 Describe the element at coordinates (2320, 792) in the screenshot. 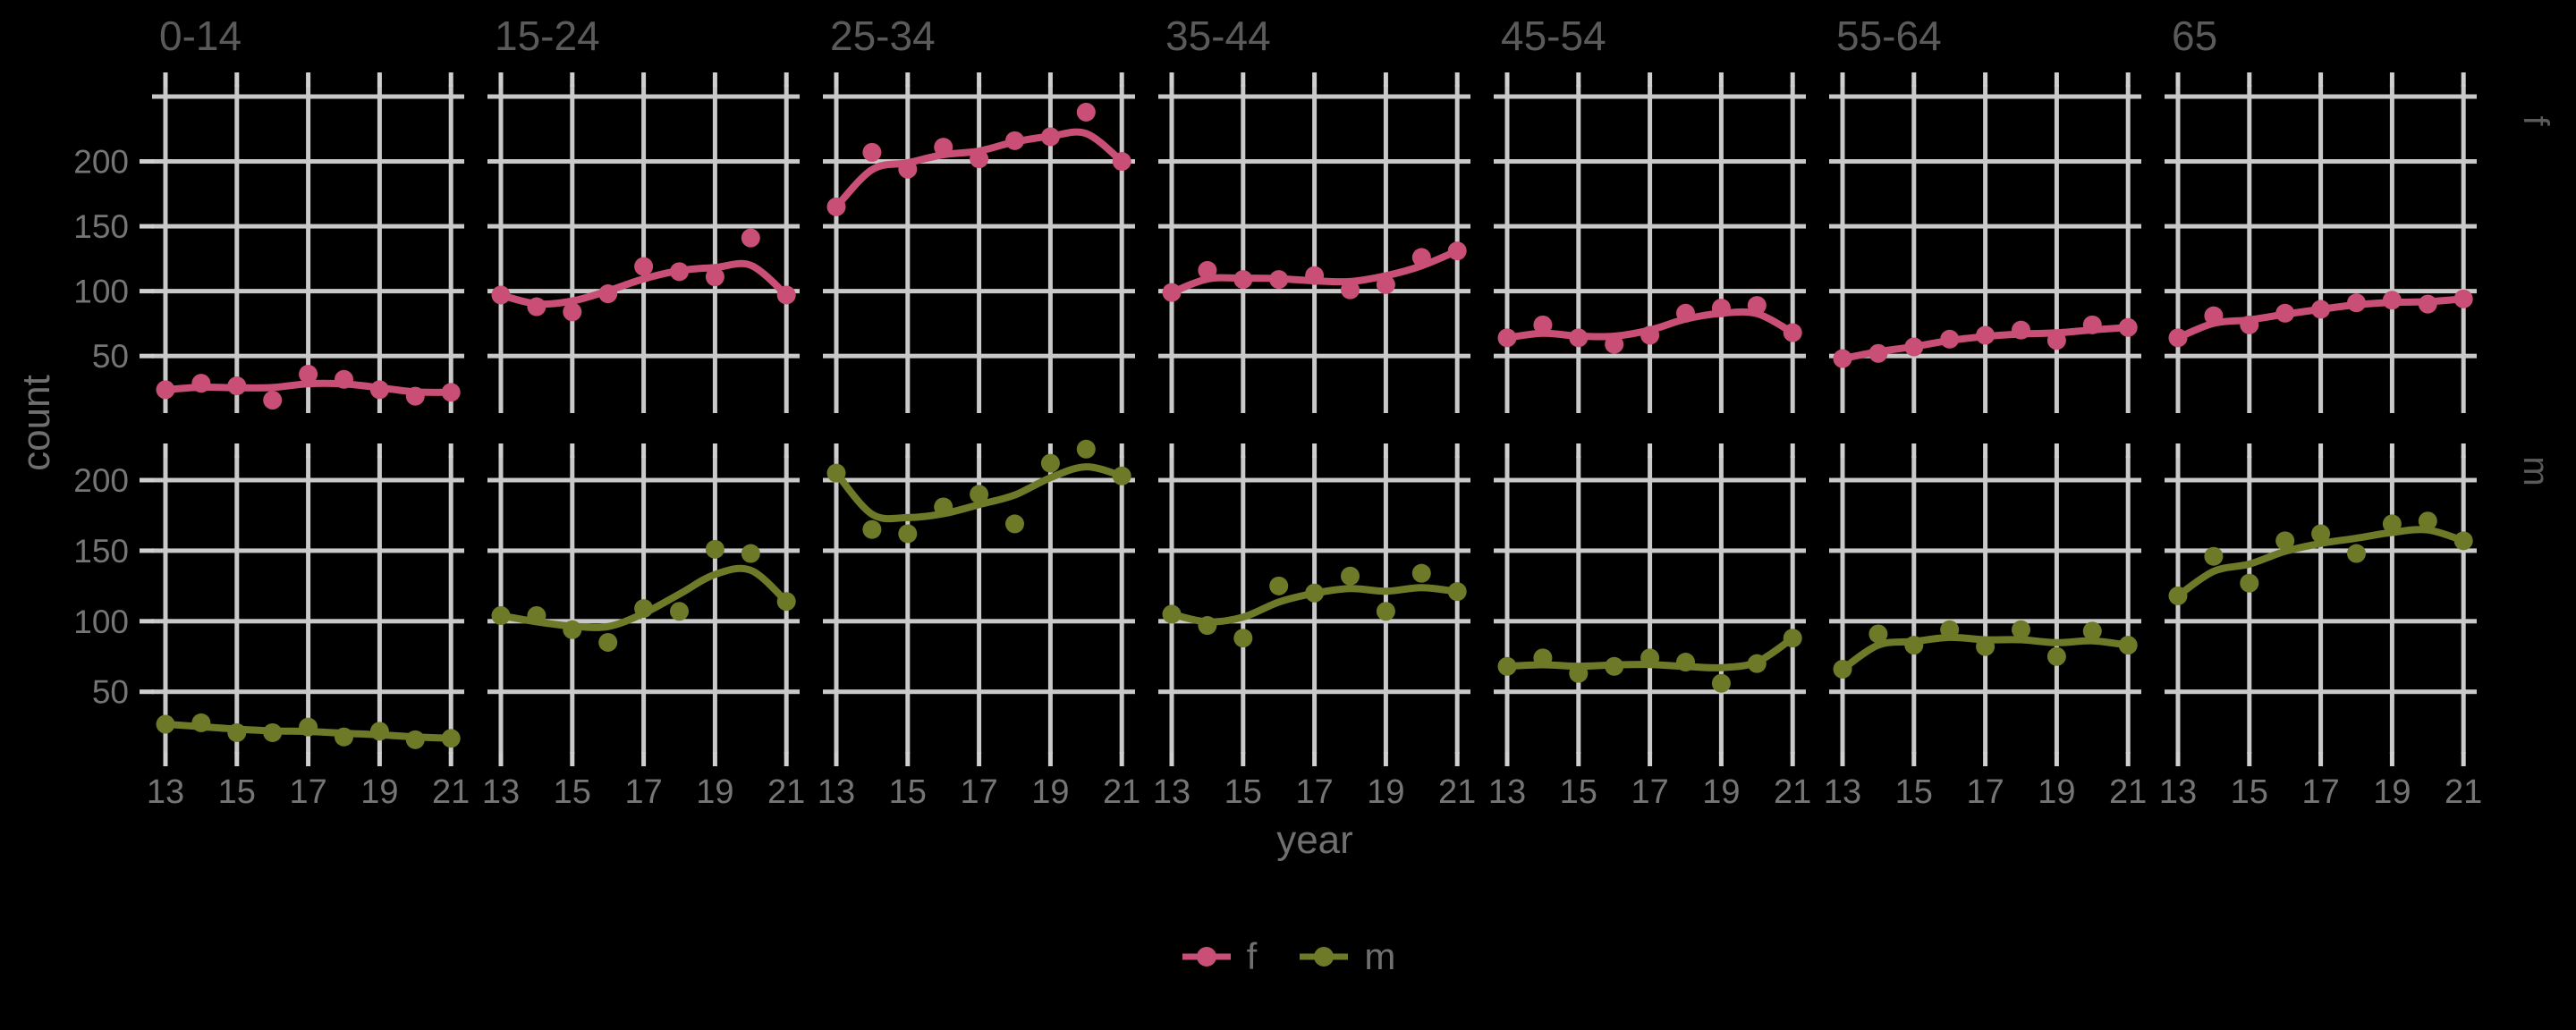

I see `x-tick-label: 17` at that location.